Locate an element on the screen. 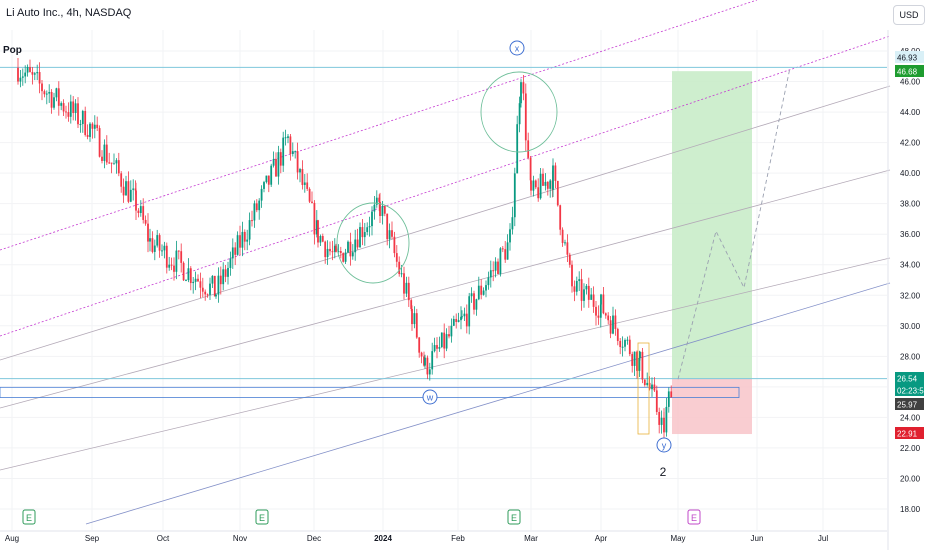 The width and height of the screenshot is (932, 550). wave-label-y: y is located at coordinates (664, 445).